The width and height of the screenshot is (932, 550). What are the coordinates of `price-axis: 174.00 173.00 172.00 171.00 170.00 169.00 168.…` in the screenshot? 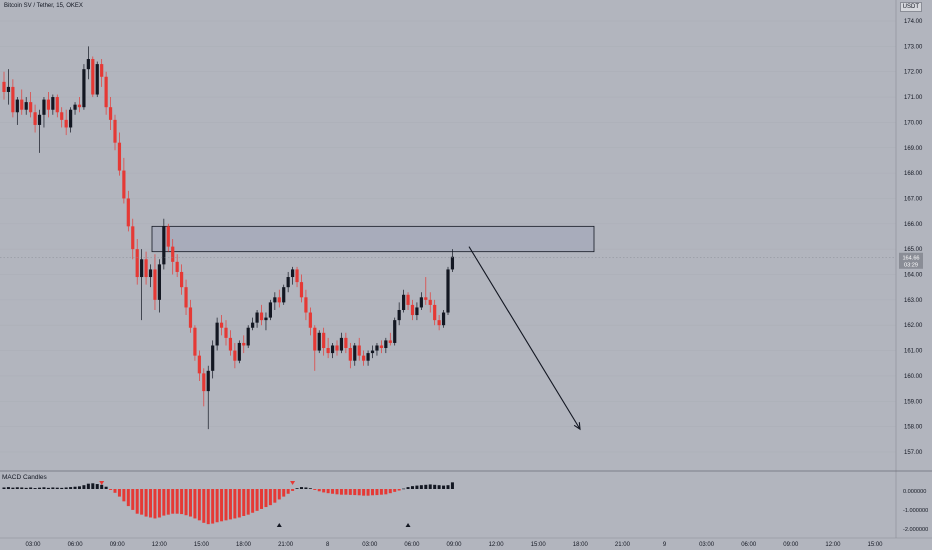 It's located at (913, 237).